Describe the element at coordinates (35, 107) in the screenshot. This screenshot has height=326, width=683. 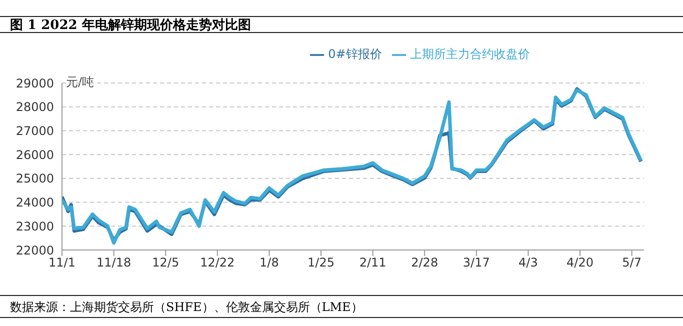
I see `y-tick-label: 28000` at that location.